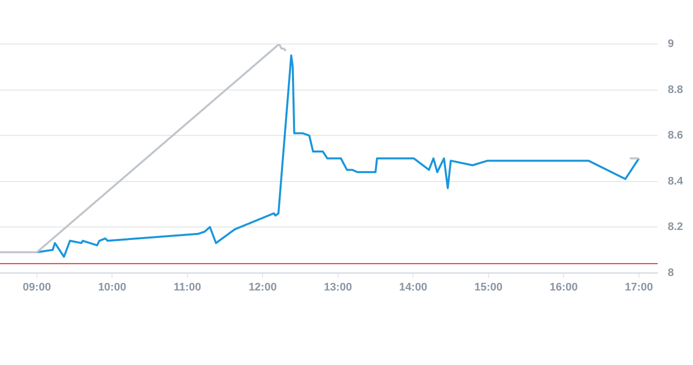 This screenshot has height=365, width=693. Describe the element at coordinates (112, 287) in the screenshot. I see `x-tick-label: 10:00` at that location.